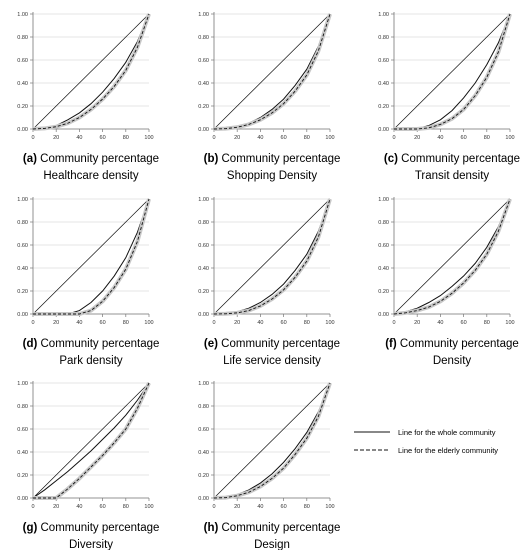 Image resolution: width=523 pixels, height=550 pixels. What do you see at coordinates (448, 450) in the screenshot?
I see `legend-label: Line for the elderly community` at bounding box center [448, 450].